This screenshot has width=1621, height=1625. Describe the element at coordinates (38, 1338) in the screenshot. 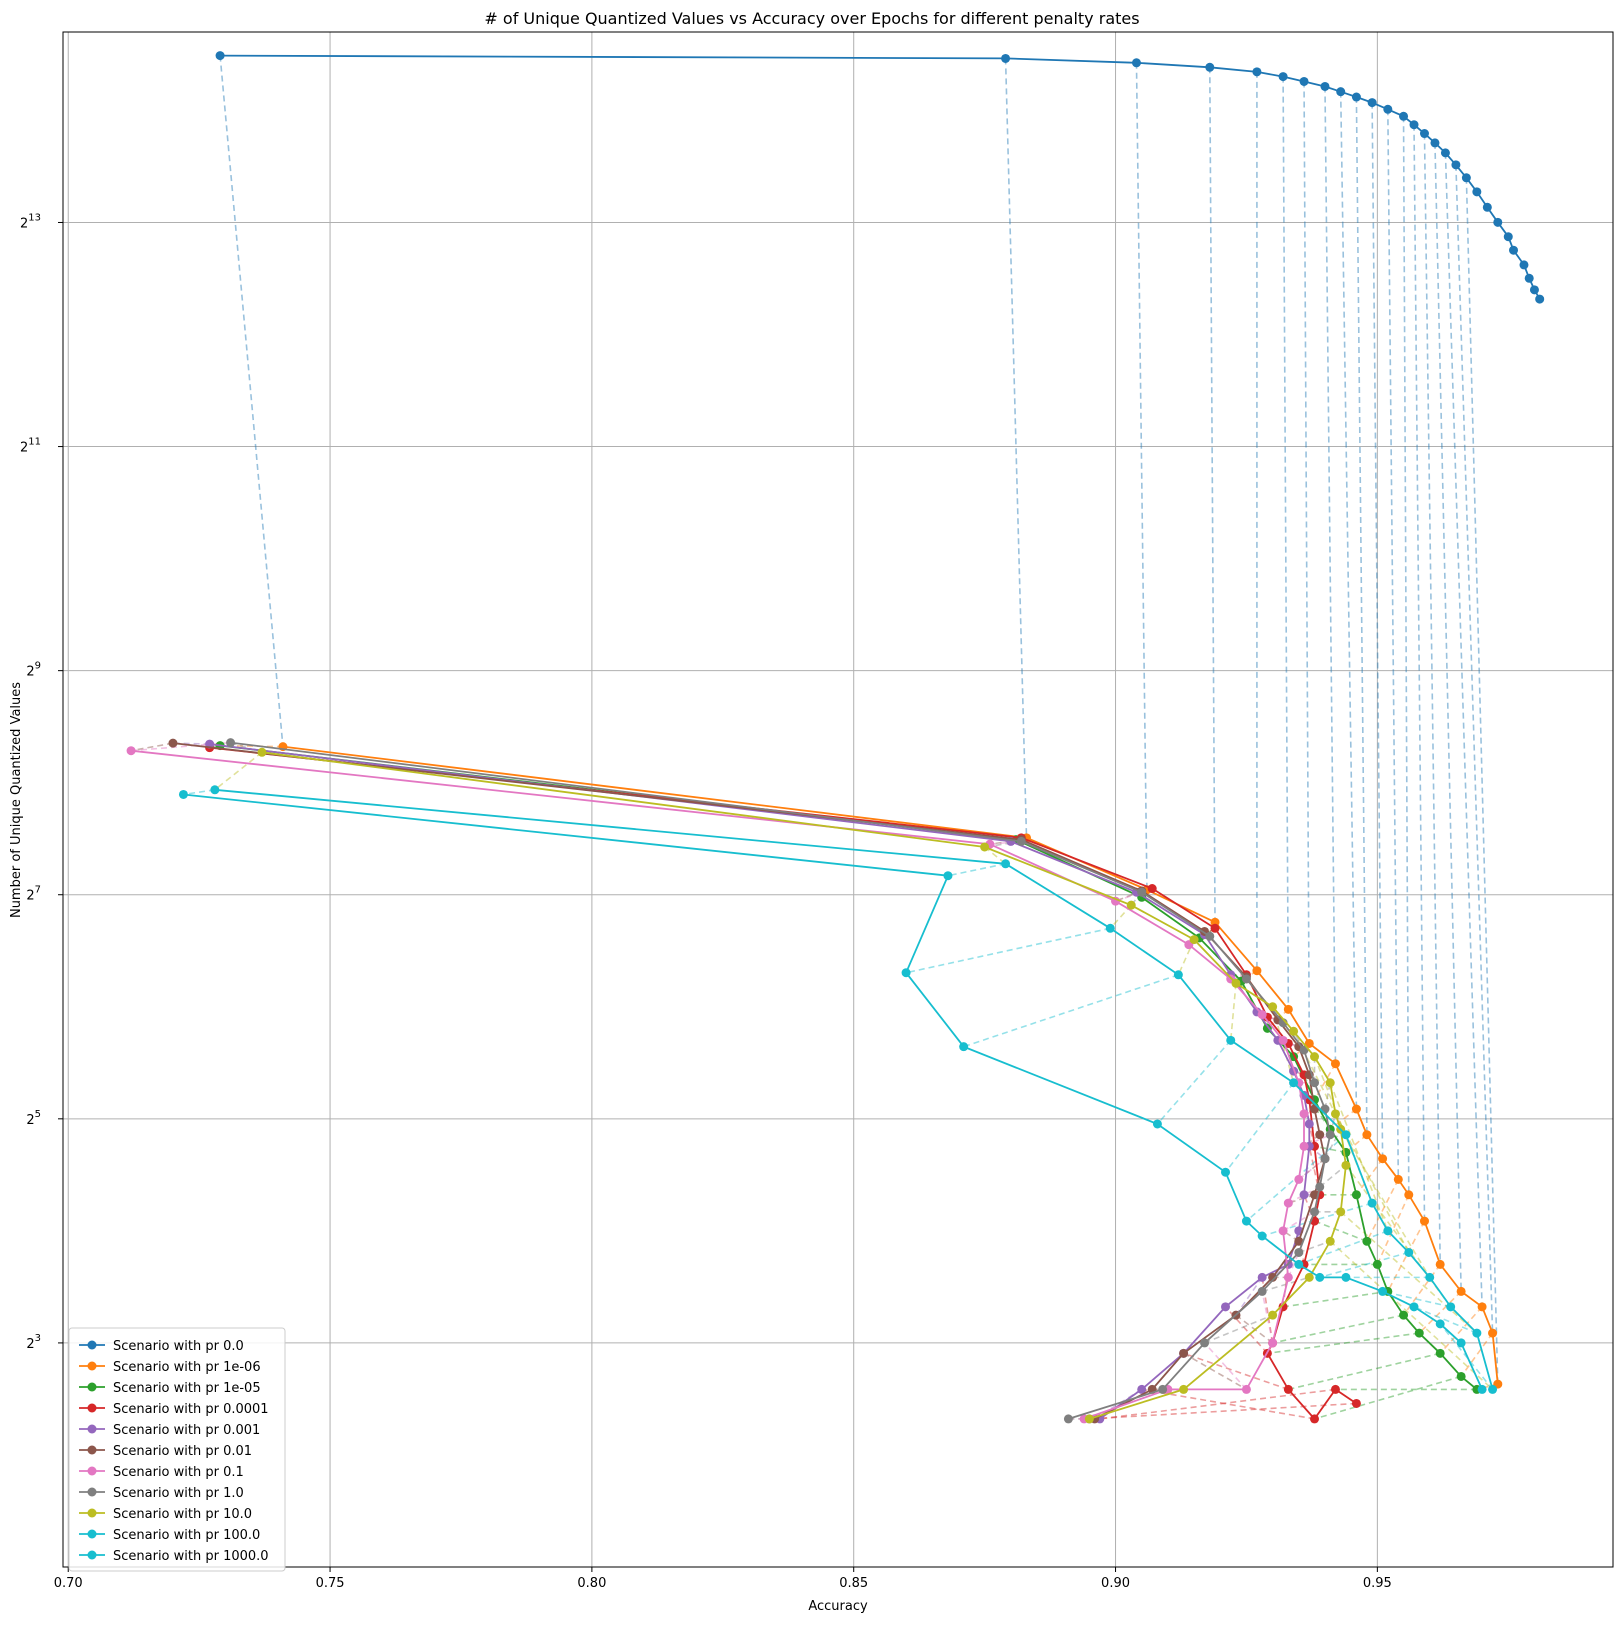

I see `y-tick-exponent: 3` at that location.